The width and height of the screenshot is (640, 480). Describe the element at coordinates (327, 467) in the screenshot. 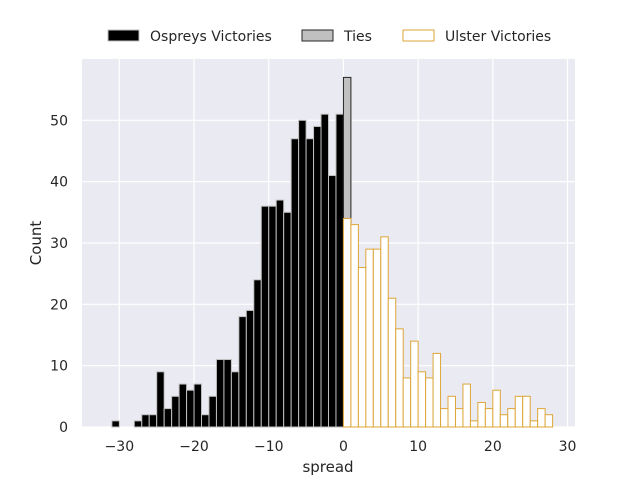

I see `x-axis-title: spread` at that location.